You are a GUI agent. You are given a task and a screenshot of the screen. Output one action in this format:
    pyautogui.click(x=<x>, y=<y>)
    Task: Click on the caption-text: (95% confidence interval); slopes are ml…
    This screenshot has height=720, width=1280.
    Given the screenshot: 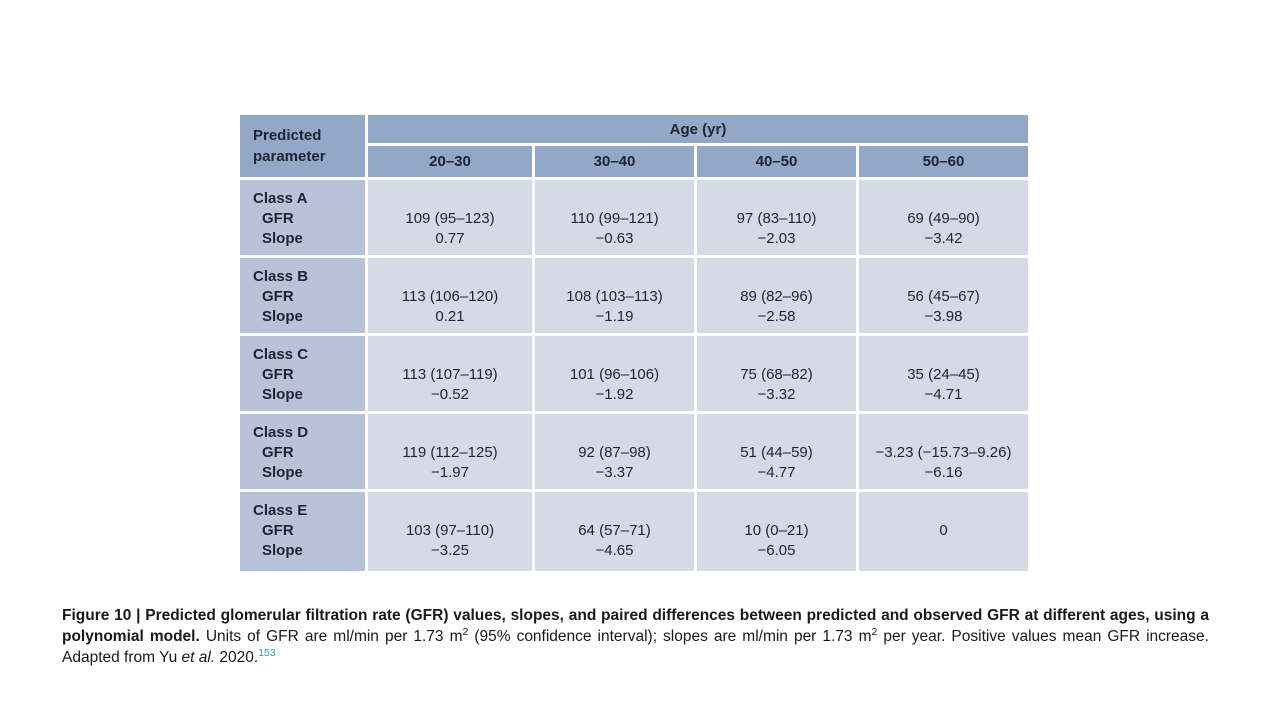 What is the action you would take?
    pyautogui.click(x=670, y=636)
    